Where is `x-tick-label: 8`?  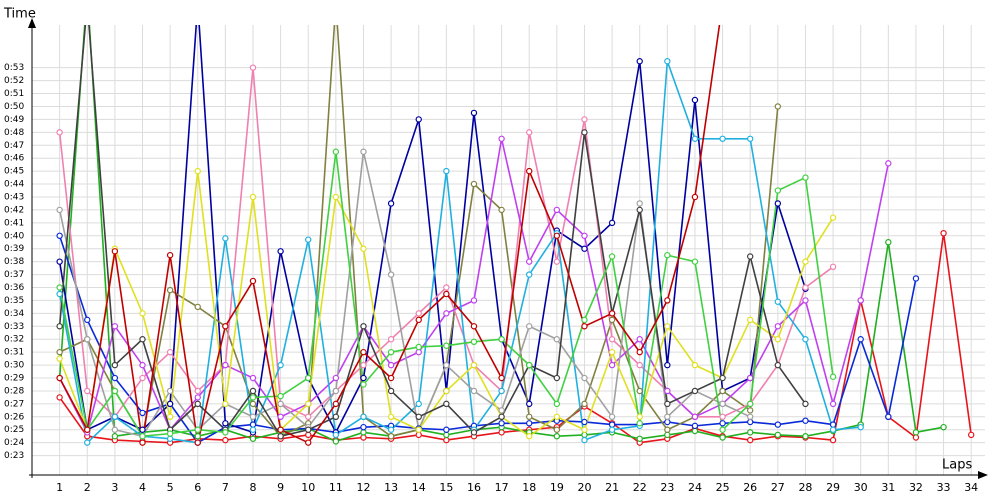 x-tick-label: 8 is located at coordinates (252, 487).